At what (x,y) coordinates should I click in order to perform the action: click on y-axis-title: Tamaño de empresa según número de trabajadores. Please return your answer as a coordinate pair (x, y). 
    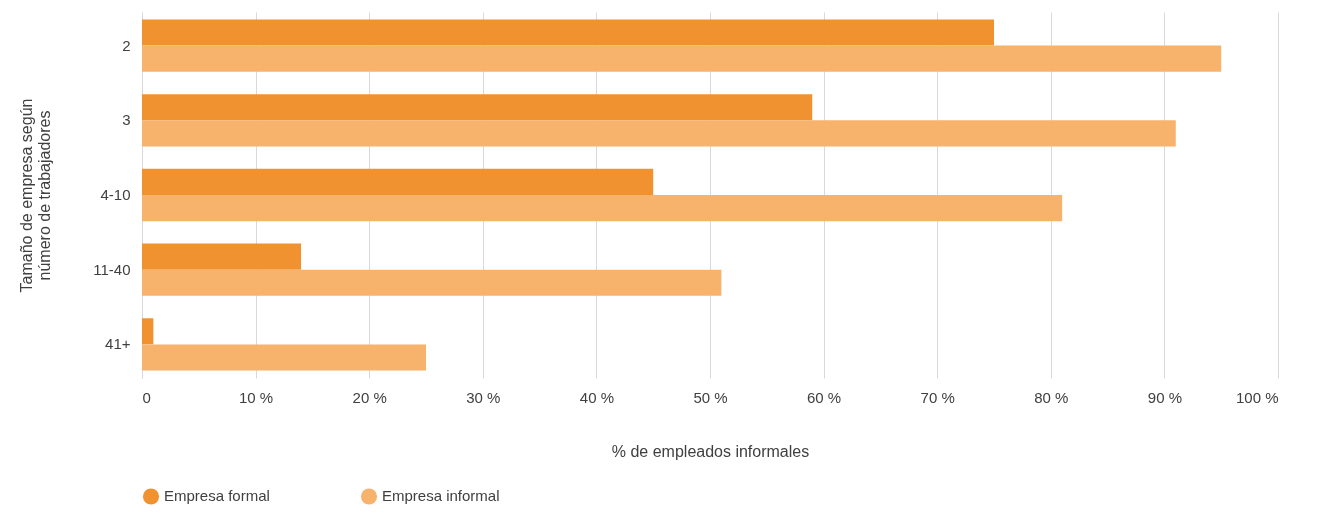
    Looking at the image, I should click on (36, 195).